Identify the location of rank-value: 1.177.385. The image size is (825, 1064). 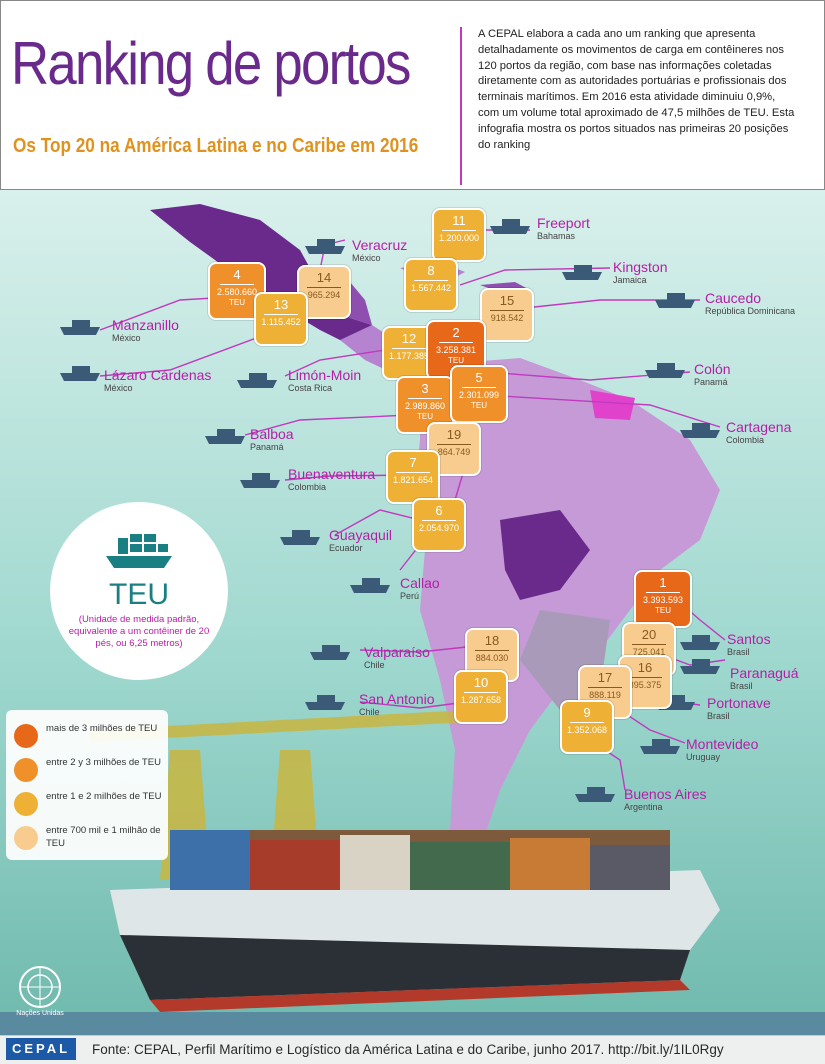
(409, 356).